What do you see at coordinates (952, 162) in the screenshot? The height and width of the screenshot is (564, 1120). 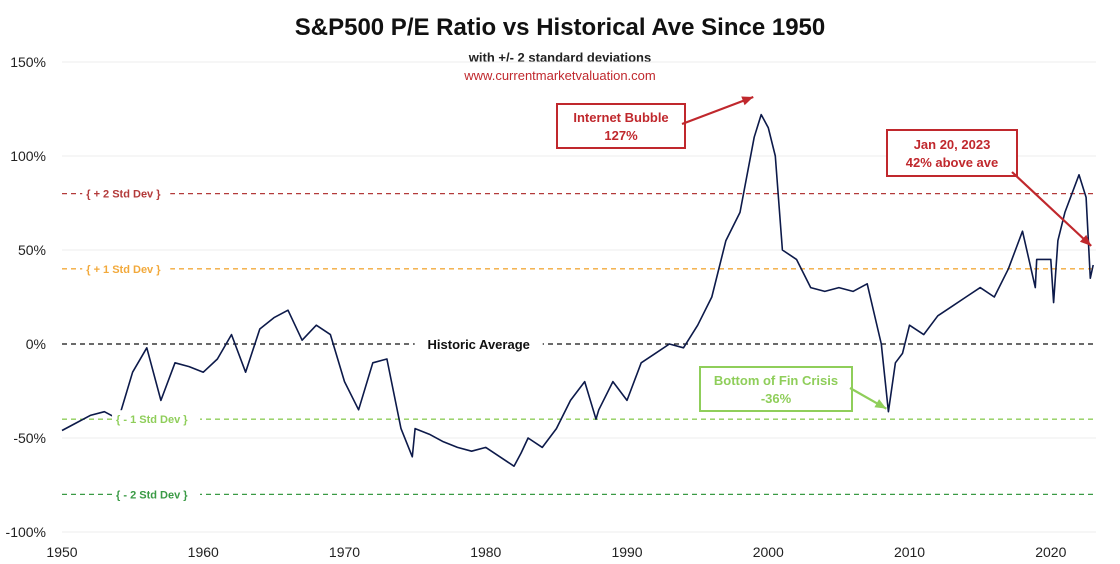 I see `jan-2023-annotation-line2: 42% above ave` at bounding box center [952, 162].